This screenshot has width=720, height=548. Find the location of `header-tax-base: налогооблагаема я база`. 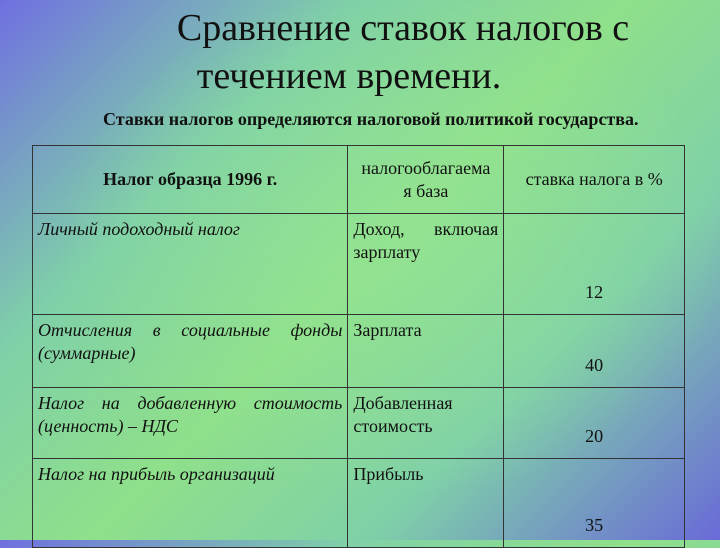

header-tax-base: налогооблагаема я база is located at coordinates (426, 179).